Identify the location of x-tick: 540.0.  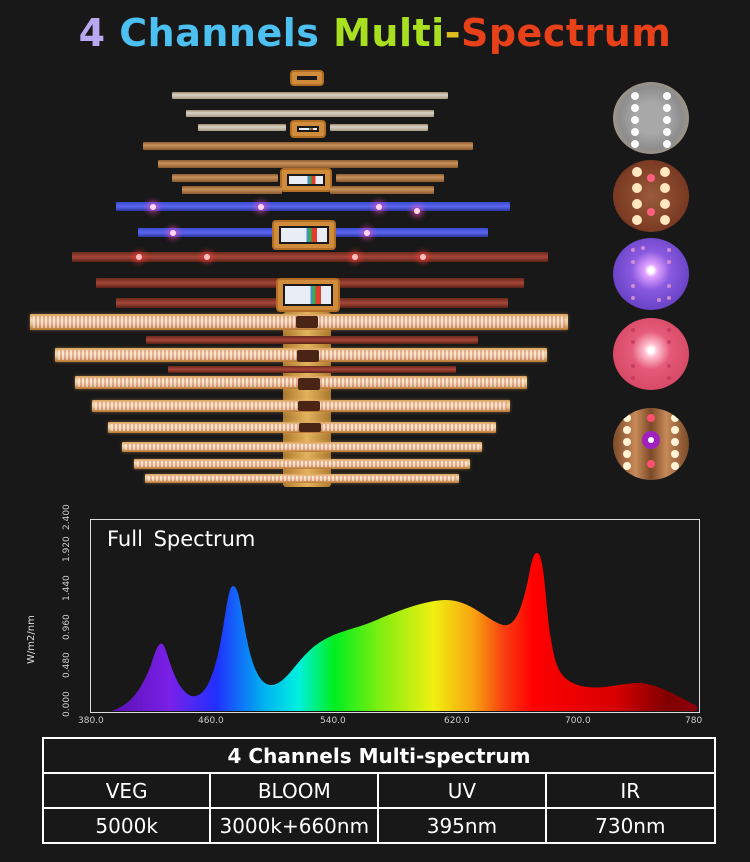
(333, 721).